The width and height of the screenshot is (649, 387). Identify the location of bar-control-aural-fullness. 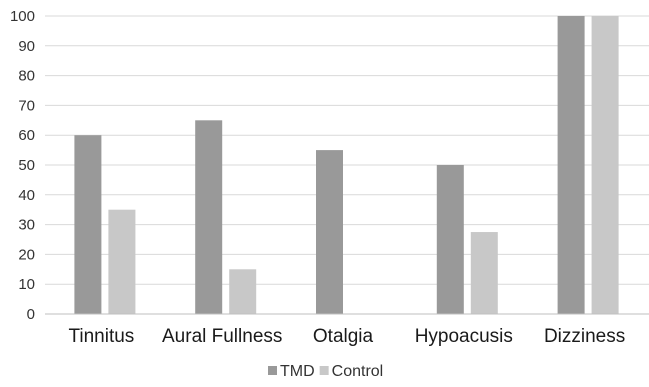
(243, 291).